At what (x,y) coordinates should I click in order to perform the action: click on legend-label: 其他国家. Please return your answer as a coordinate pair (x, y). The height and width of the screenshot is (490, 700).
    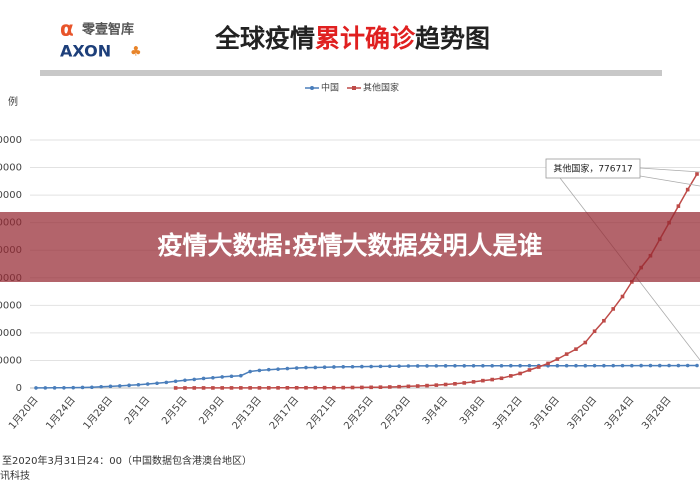
    Looking at the image, I should click on (381, 88).